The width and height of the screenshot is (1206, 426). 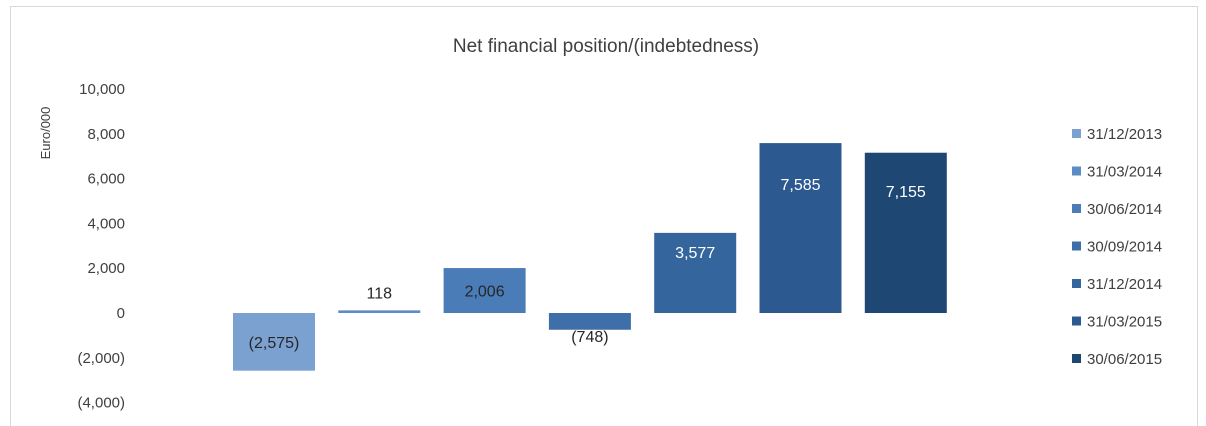 What do you see at coordinates (102, 89) in the screenshot?
I see `y-tick-label: 10,000` at bounding box center [102, 89].